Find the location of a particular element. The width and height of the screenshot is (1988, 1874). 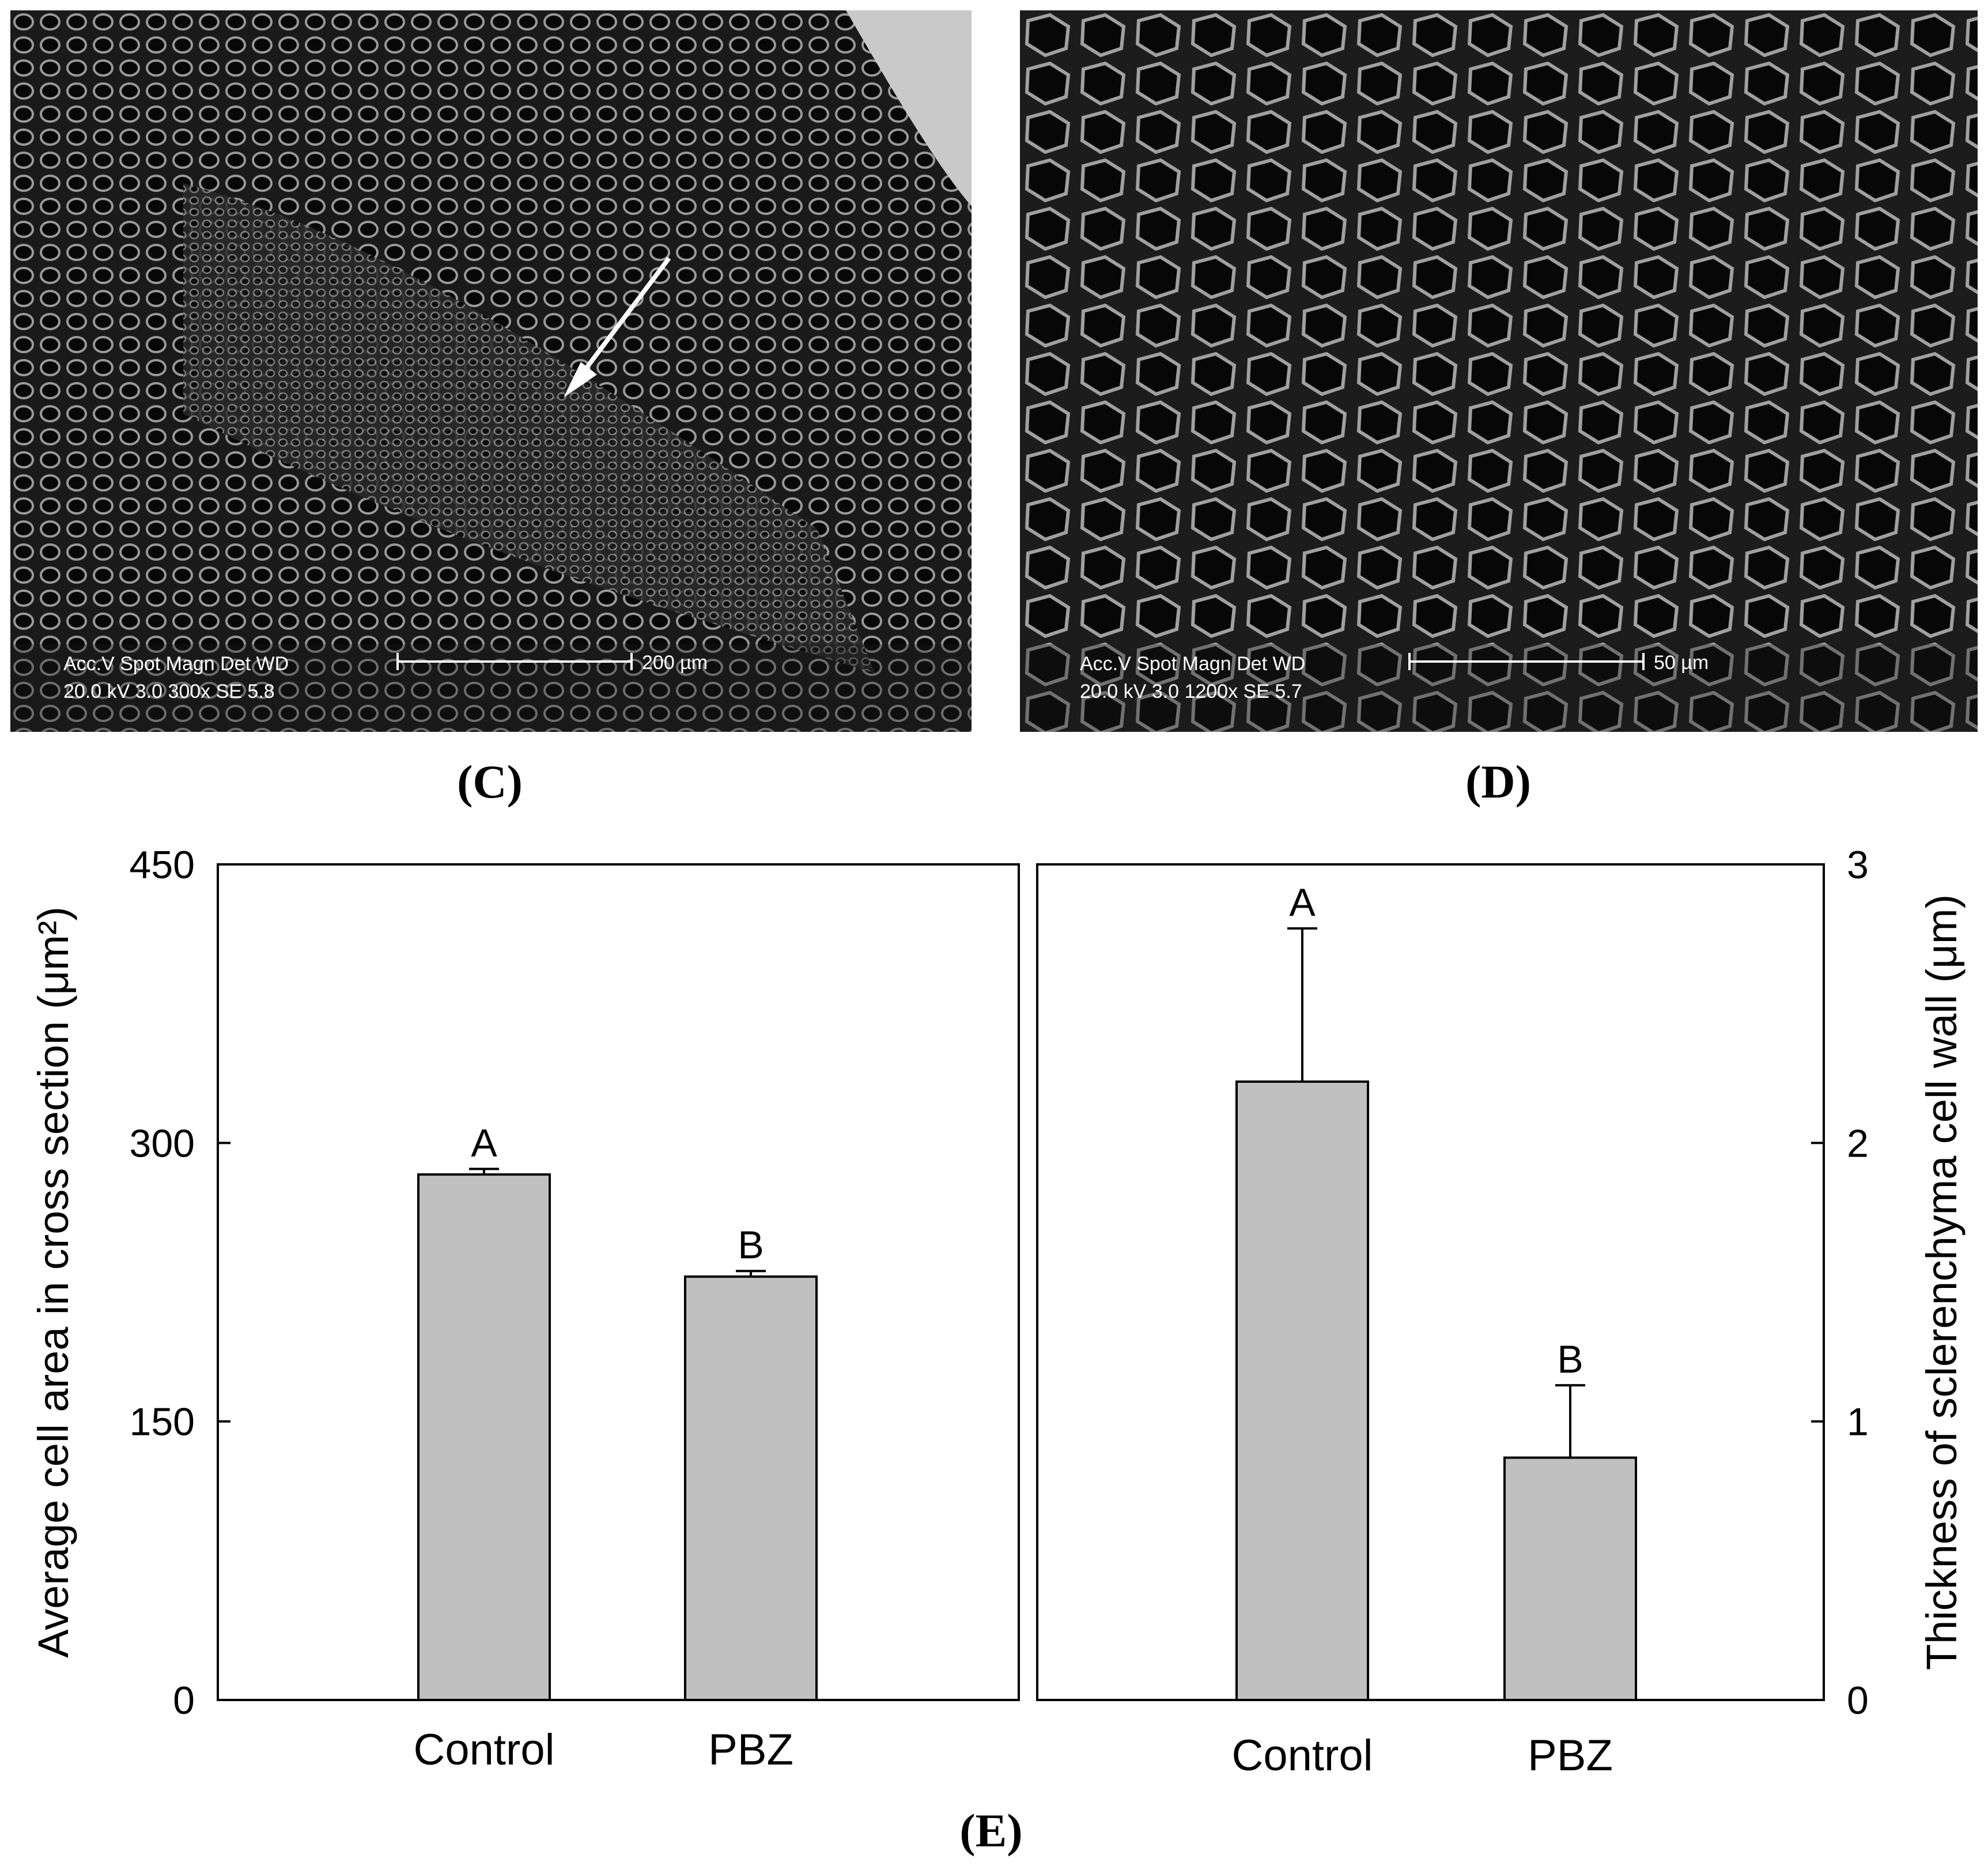

chart1-bar-control is located at coordinates (484, 1437).